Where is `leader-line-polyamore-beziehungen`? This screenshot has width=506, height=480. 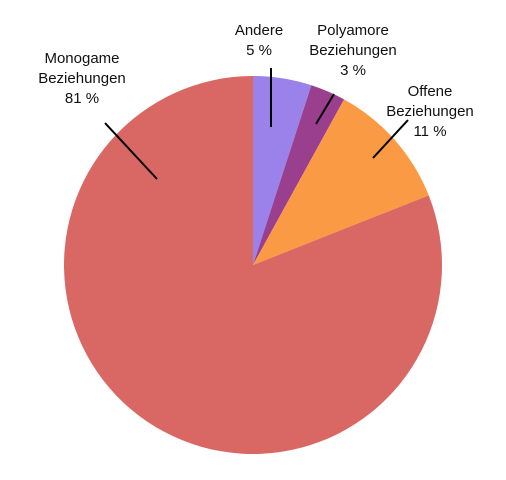 leader-line-polyamore-beziehungen is located at coordinates (325, 109).